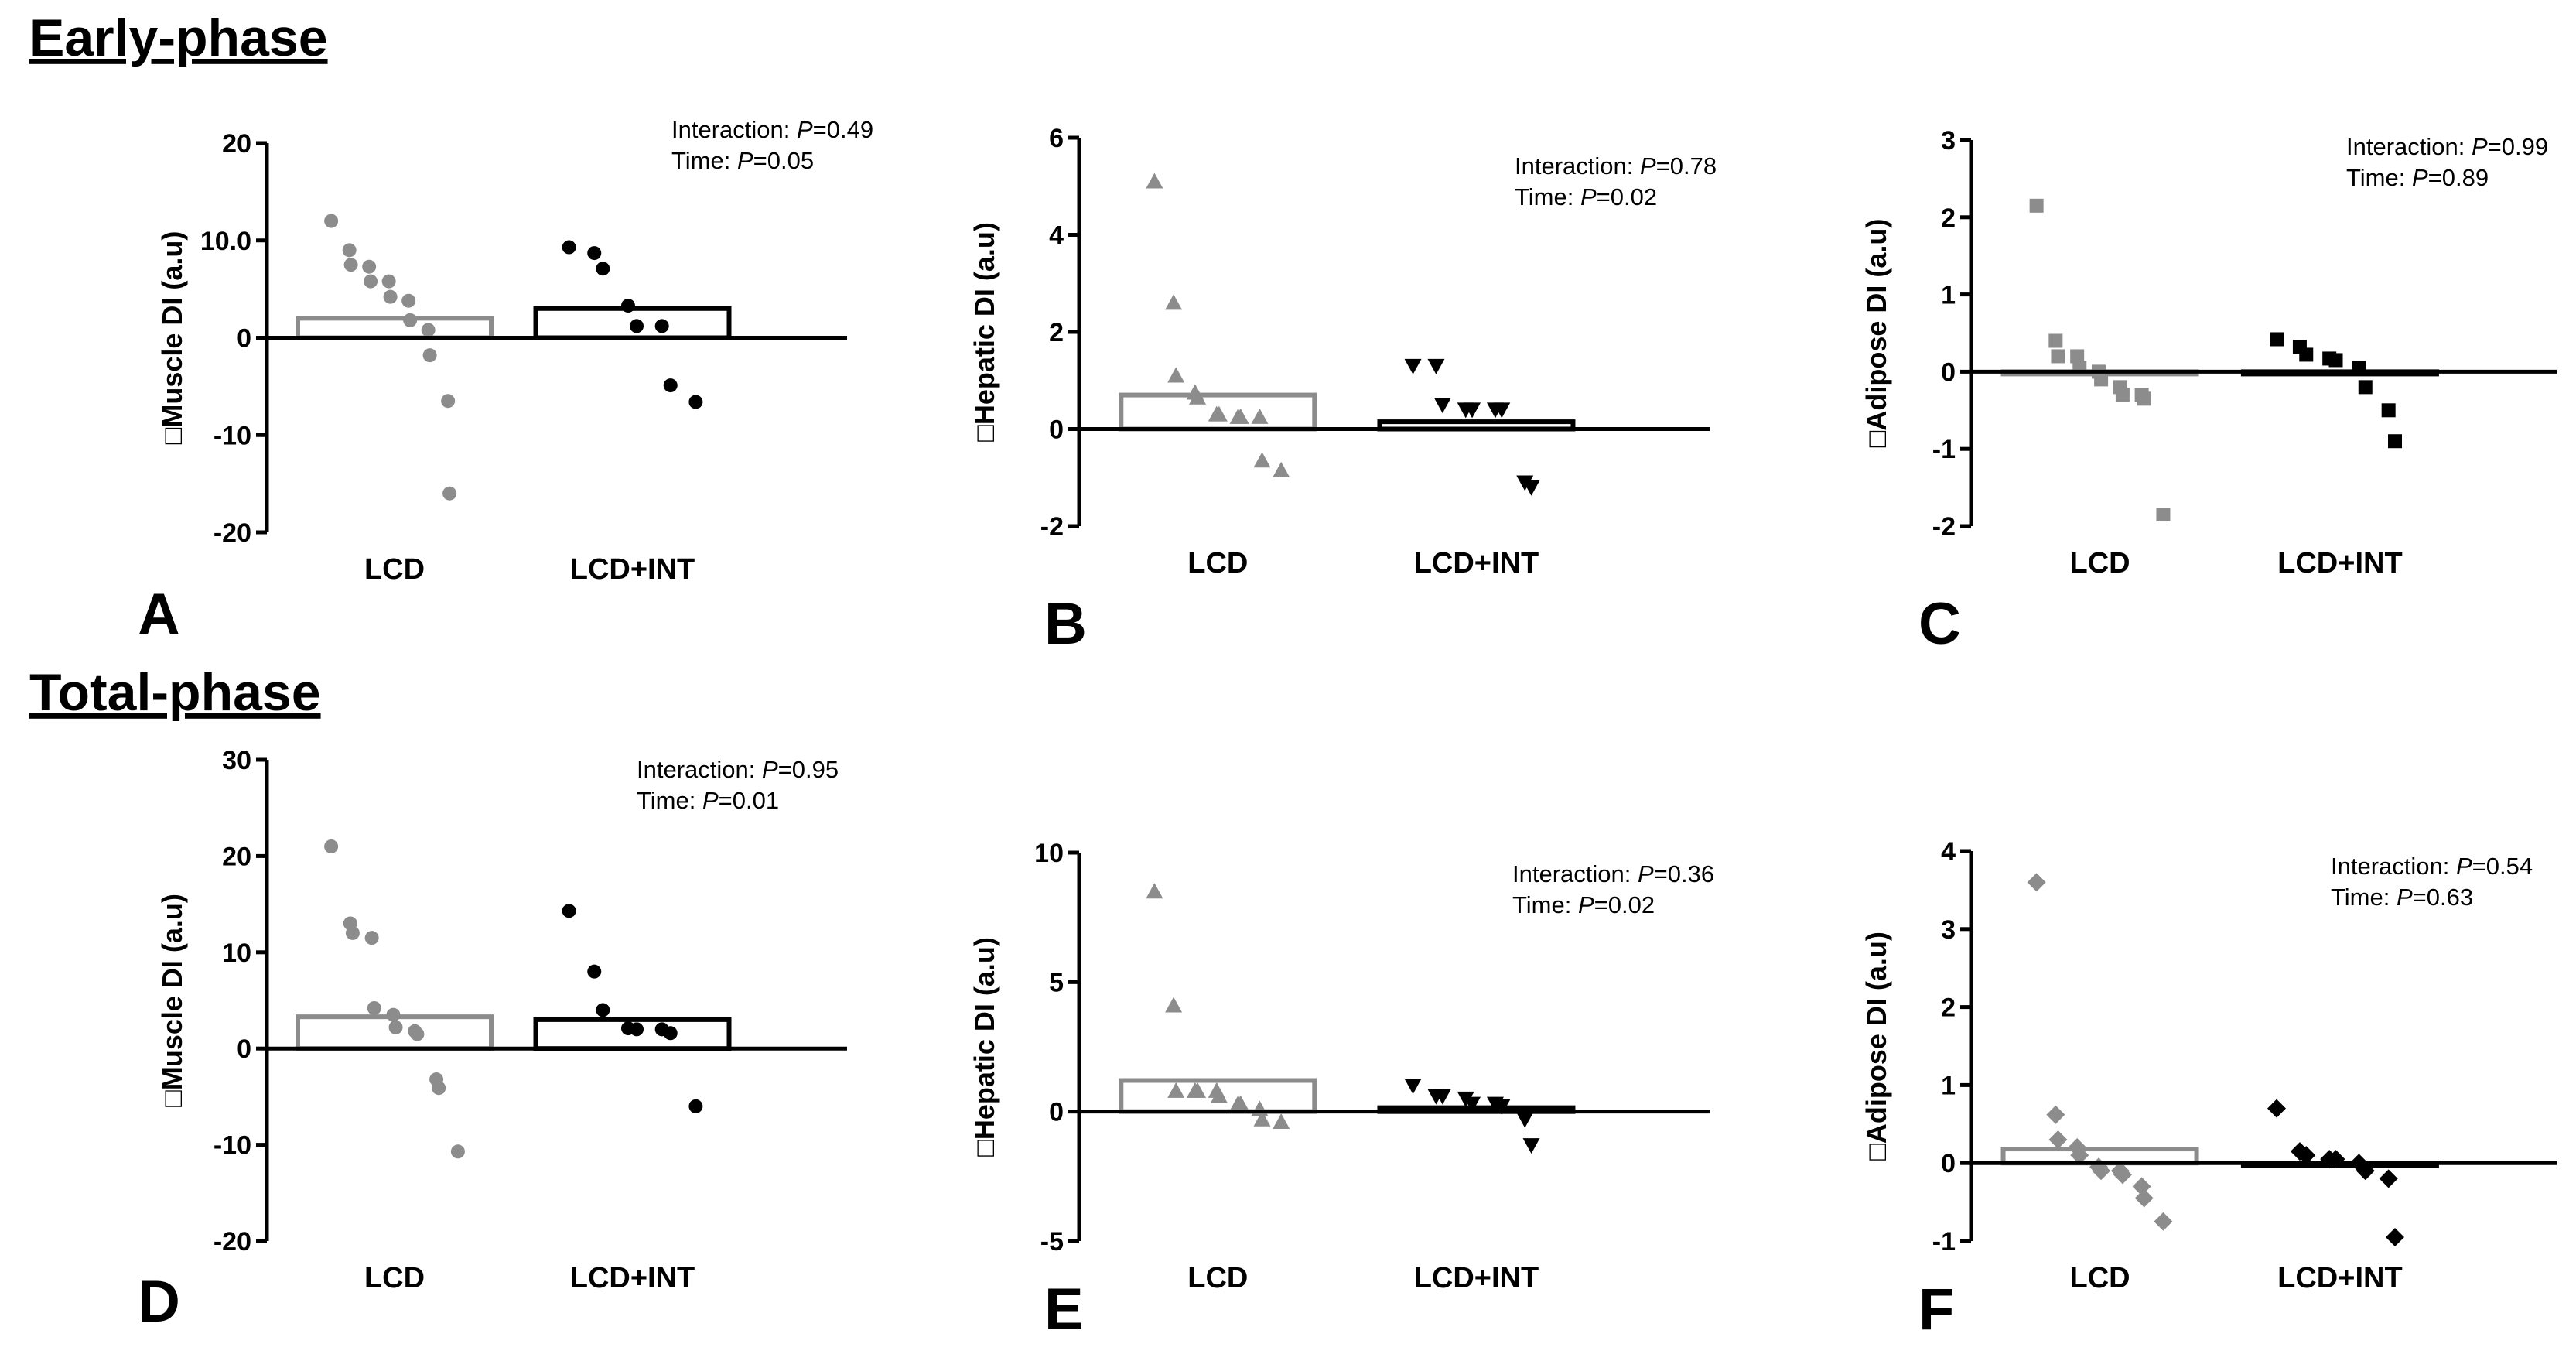 This screenshot has width=2576, height=1354. What do you see at coordinates (1065, 624) in the screenshot?
I see `panel-label: B` at bounding box center [1065, 624].